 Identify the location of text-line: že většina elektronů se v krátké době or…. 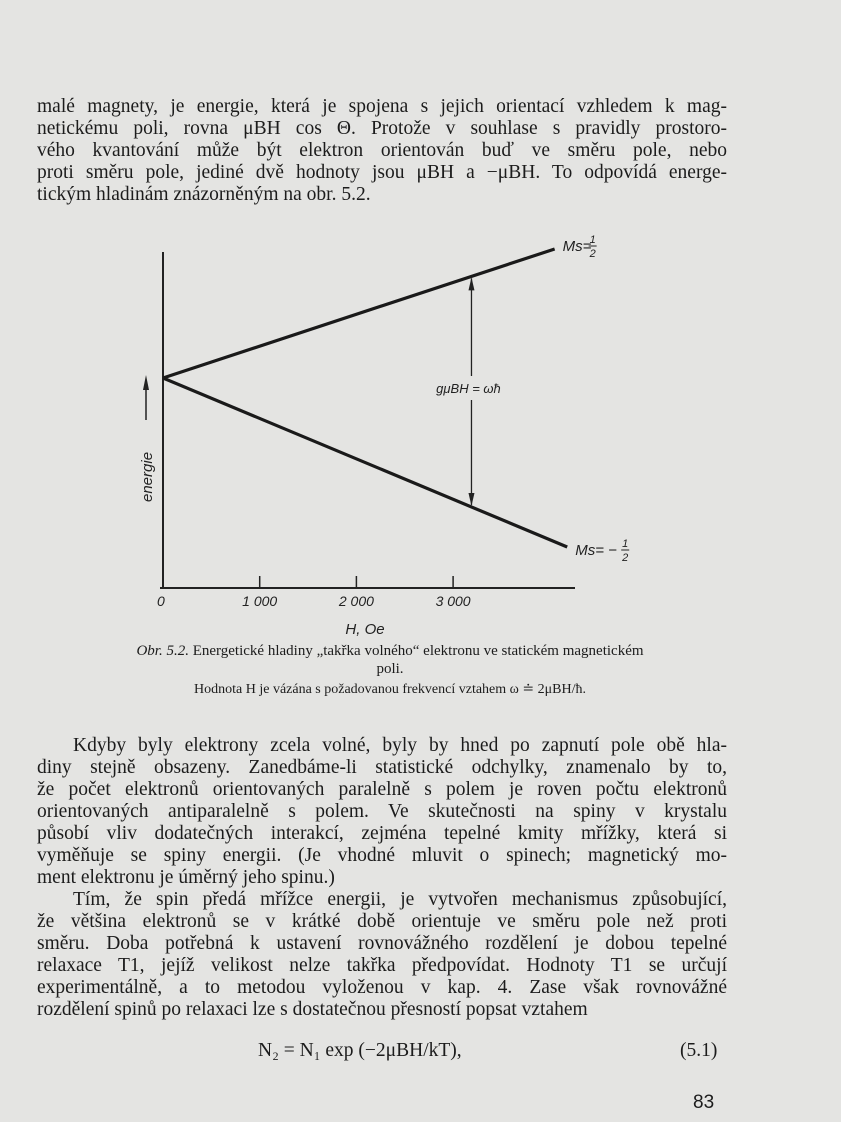
(382, 921).